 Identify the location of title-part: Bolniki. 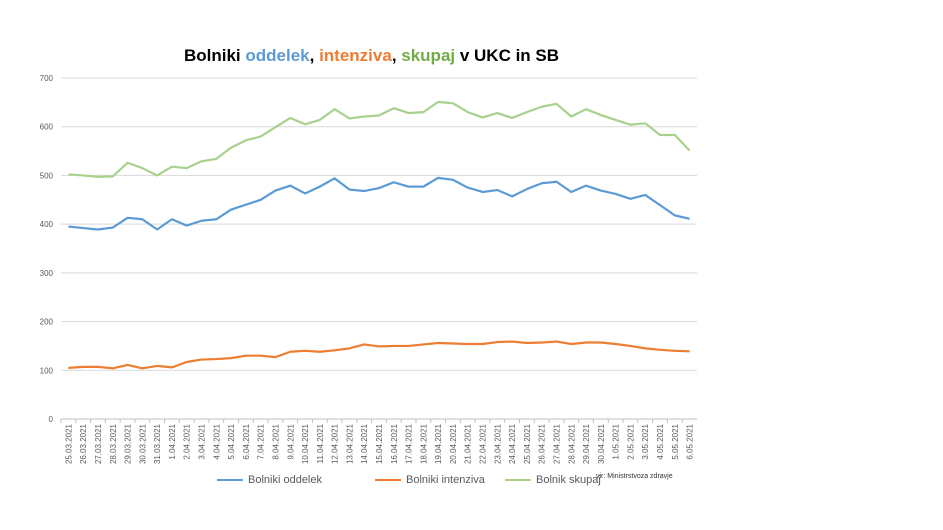
(214, 55).